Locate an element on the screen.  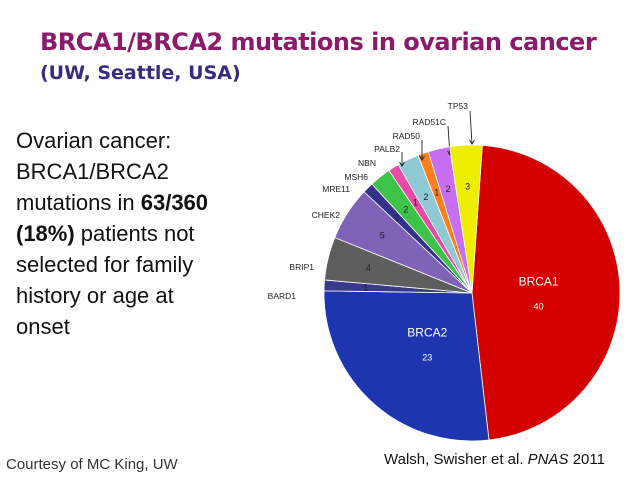
callout-arrow-rad51c is located at coordinates (449, 140).